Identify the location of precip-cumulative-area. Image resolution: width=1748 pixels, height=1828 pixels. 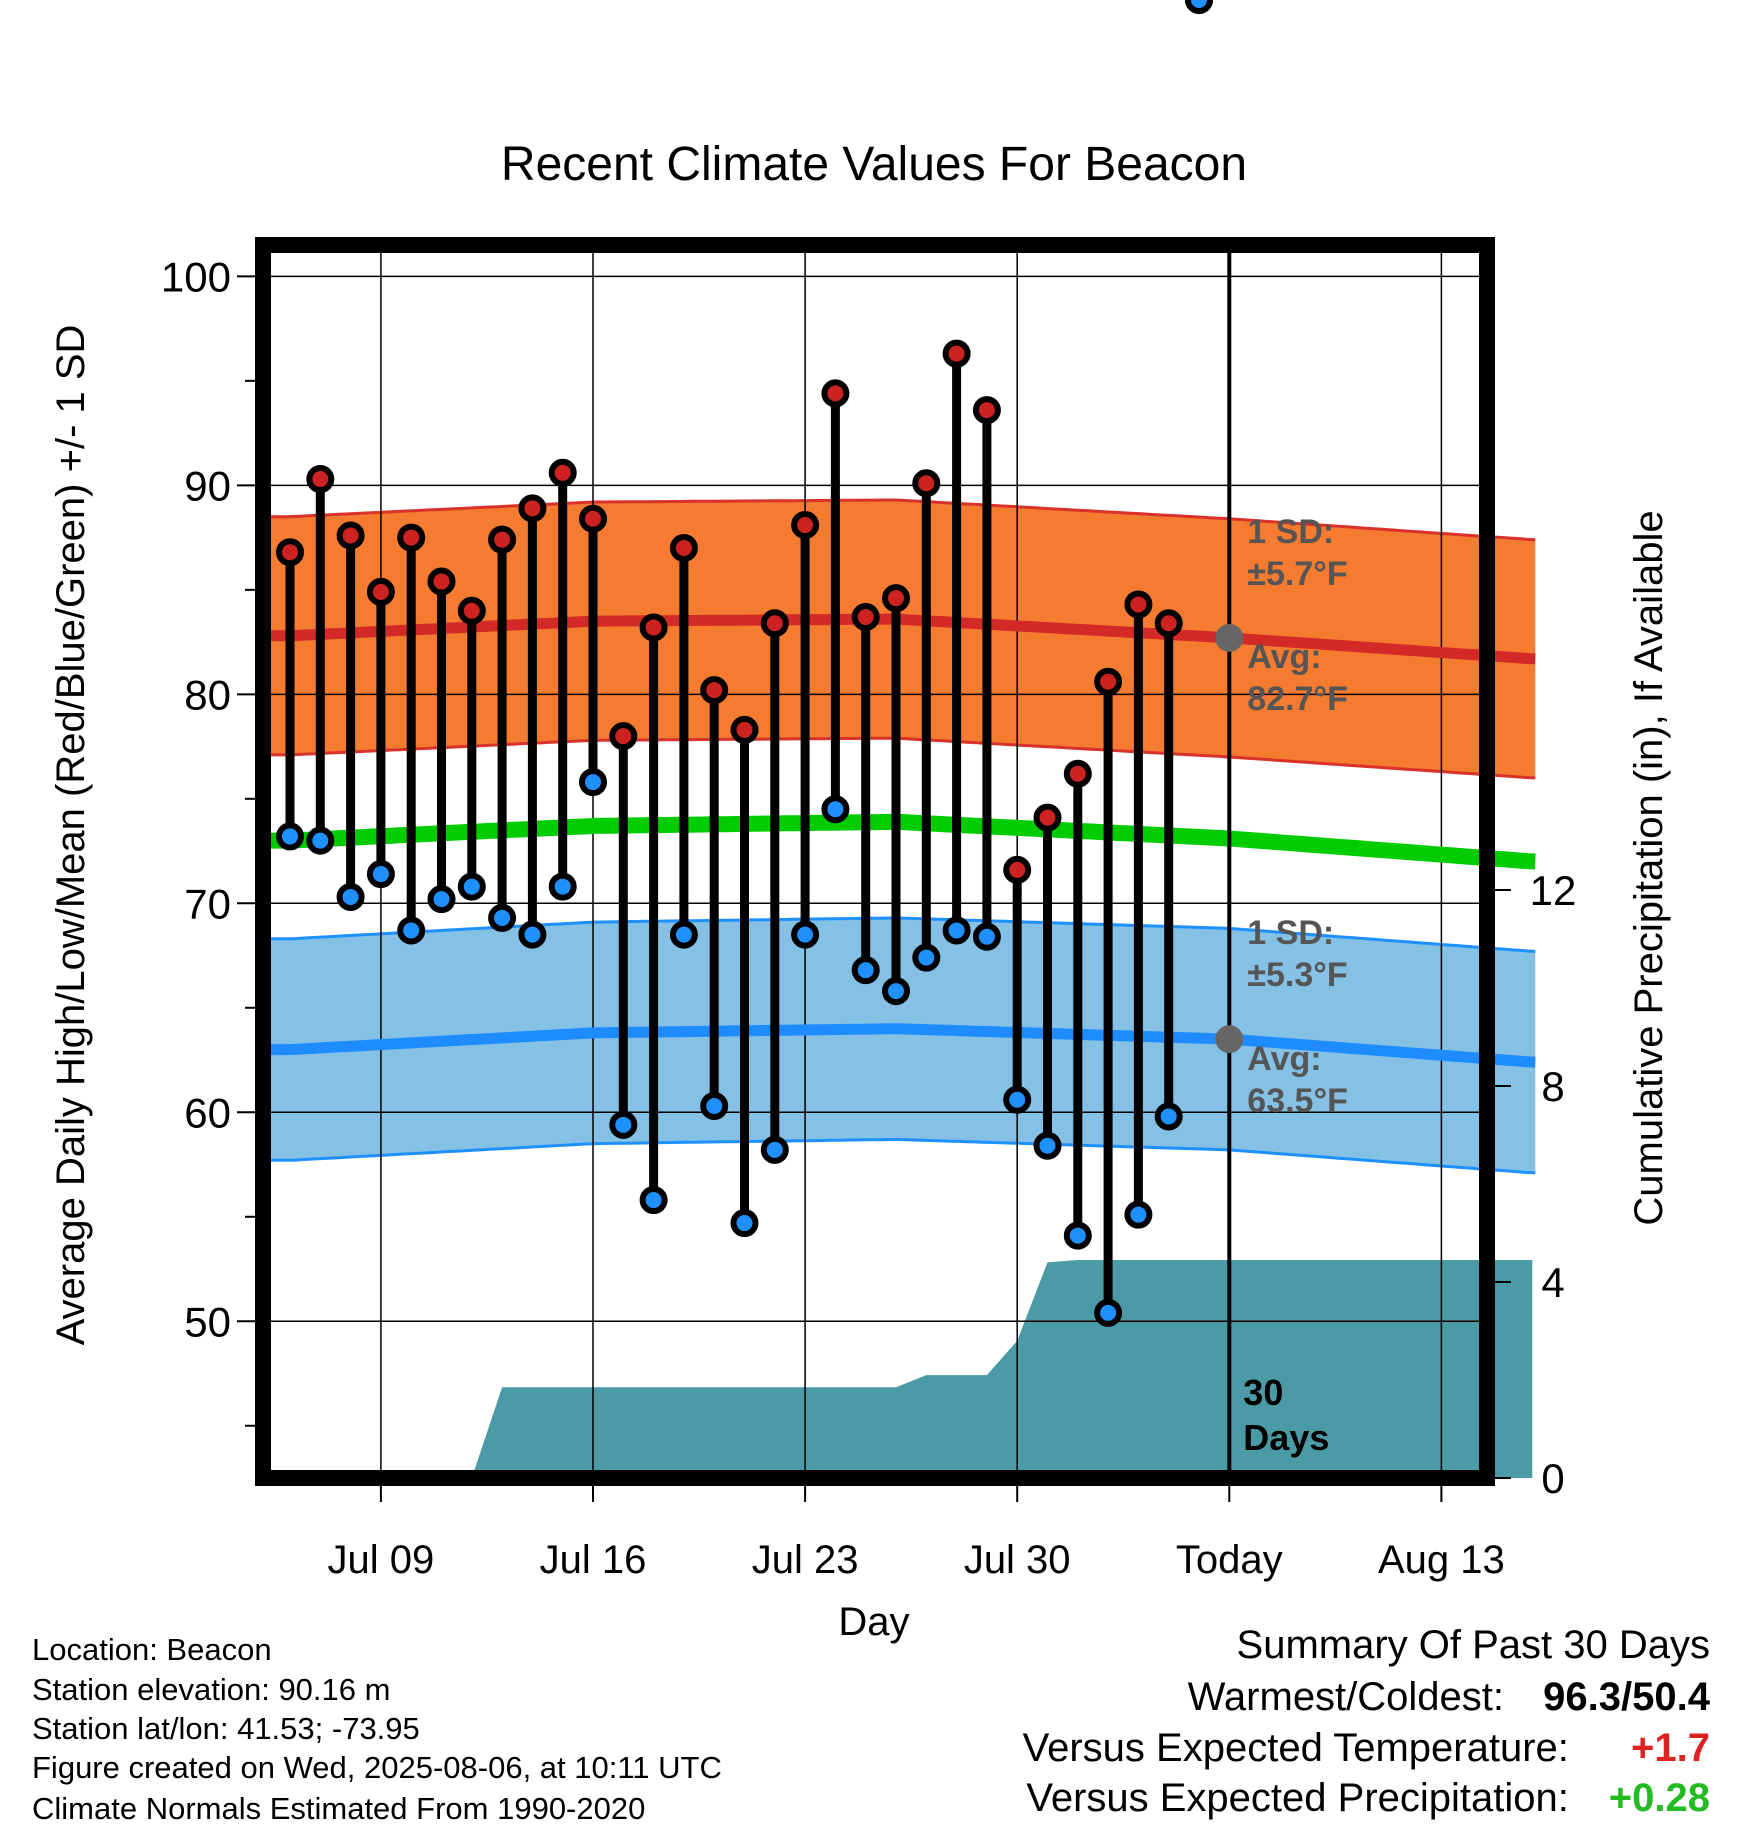
(911, 1369).